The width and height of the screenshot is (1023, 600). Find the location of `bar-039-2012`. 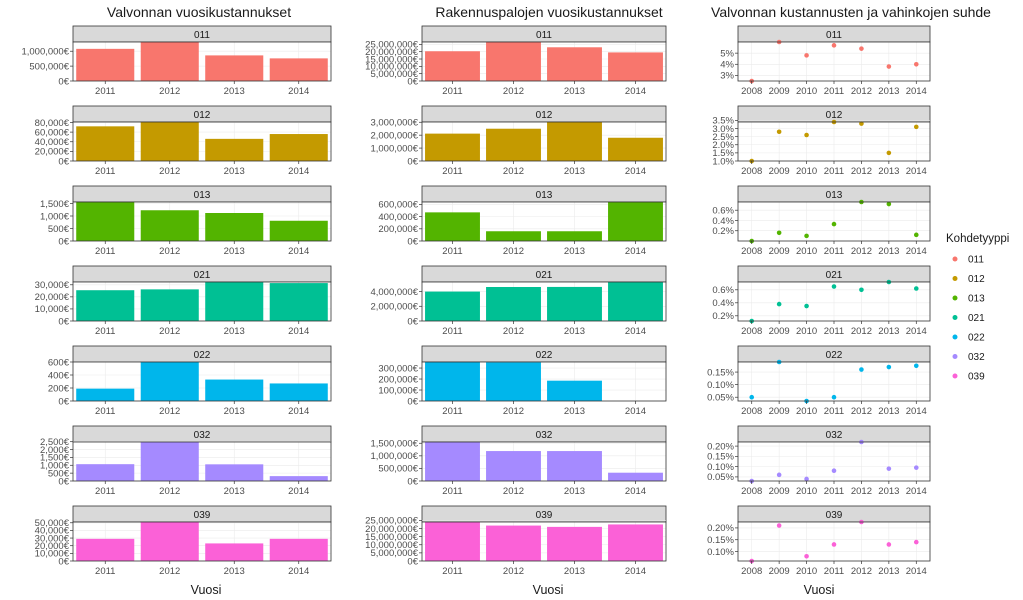

bar-039-2012 is located at coordinates (513, 543).